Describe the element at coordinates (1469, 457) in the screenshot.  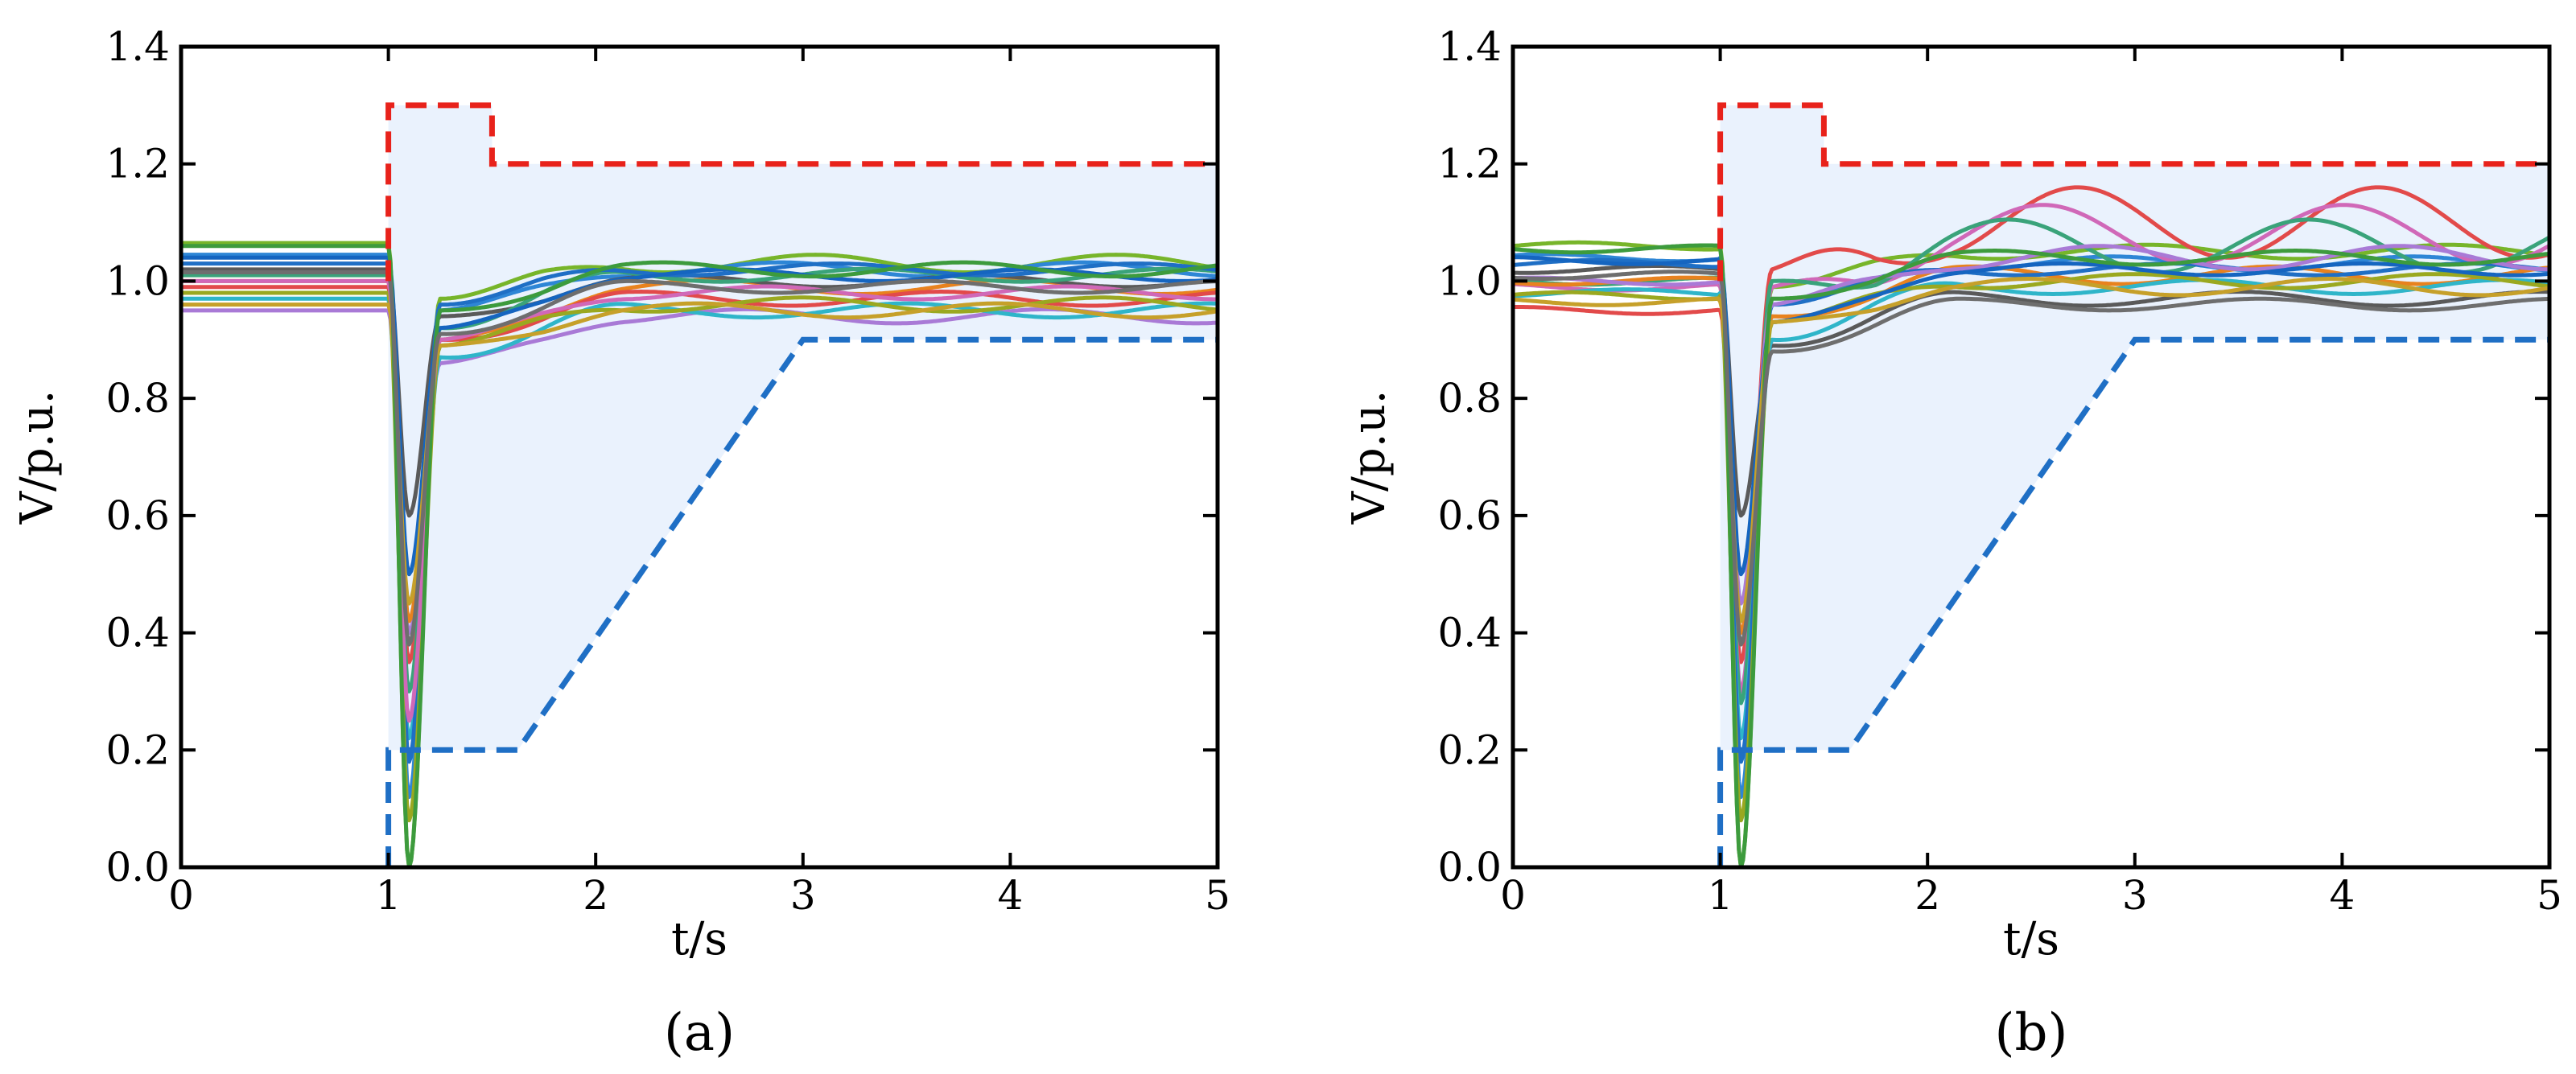
I see `y-tick-labels-b: 0.0 0.2 0.4 0.6 0.8 1.0 1.2 1.4` at that location.